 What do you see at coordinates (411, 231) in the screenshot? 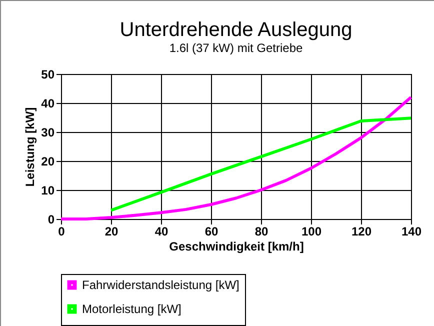
I see `x-tick-label: 140` at bounding box center [411, 231].